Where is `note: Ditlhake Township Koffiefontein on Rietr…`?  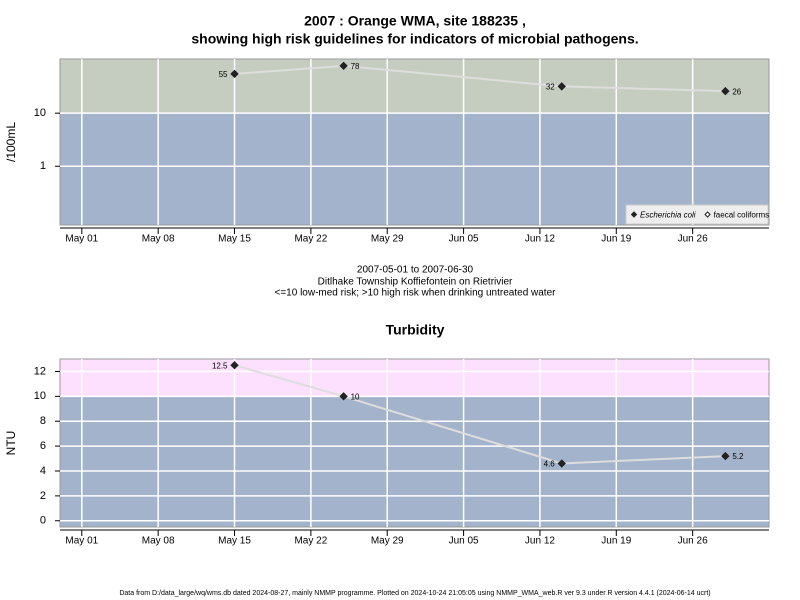 note: Ditlhake Township Koffiefontein on Rietr… is located at coordinates (415, 282).